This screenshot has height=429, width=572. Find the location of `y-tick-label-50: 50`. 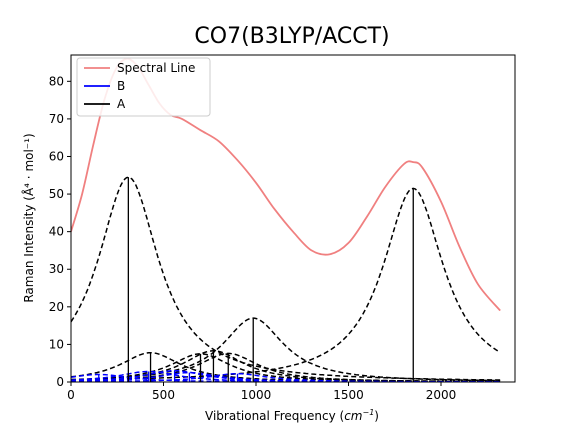

y-tick-label-50: 50 is located at coordinates (56, 194).